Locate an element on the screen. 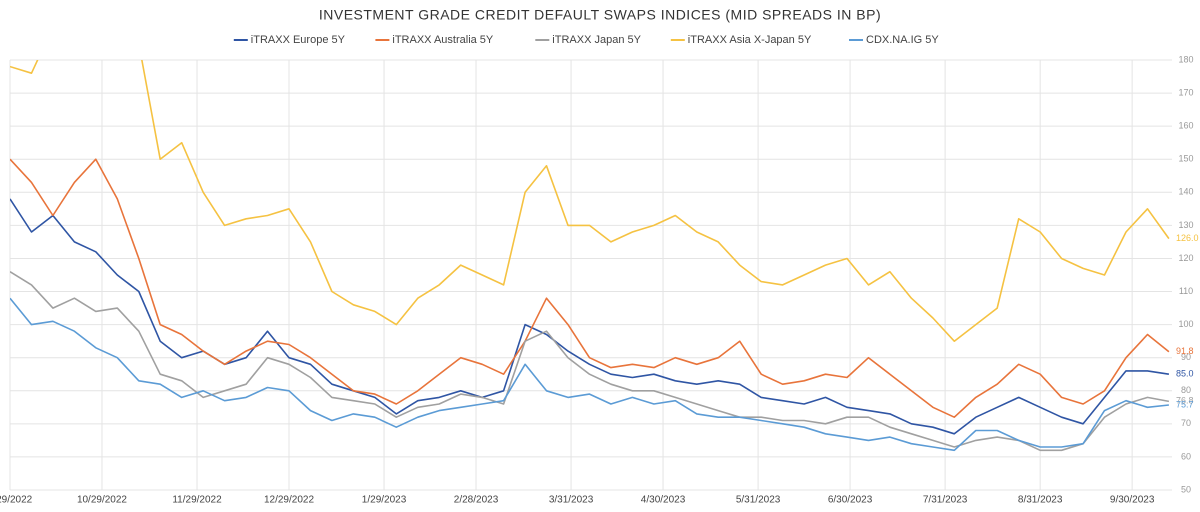  x-tick-label: 4/30/2023 is located at coordinates (663, 500).